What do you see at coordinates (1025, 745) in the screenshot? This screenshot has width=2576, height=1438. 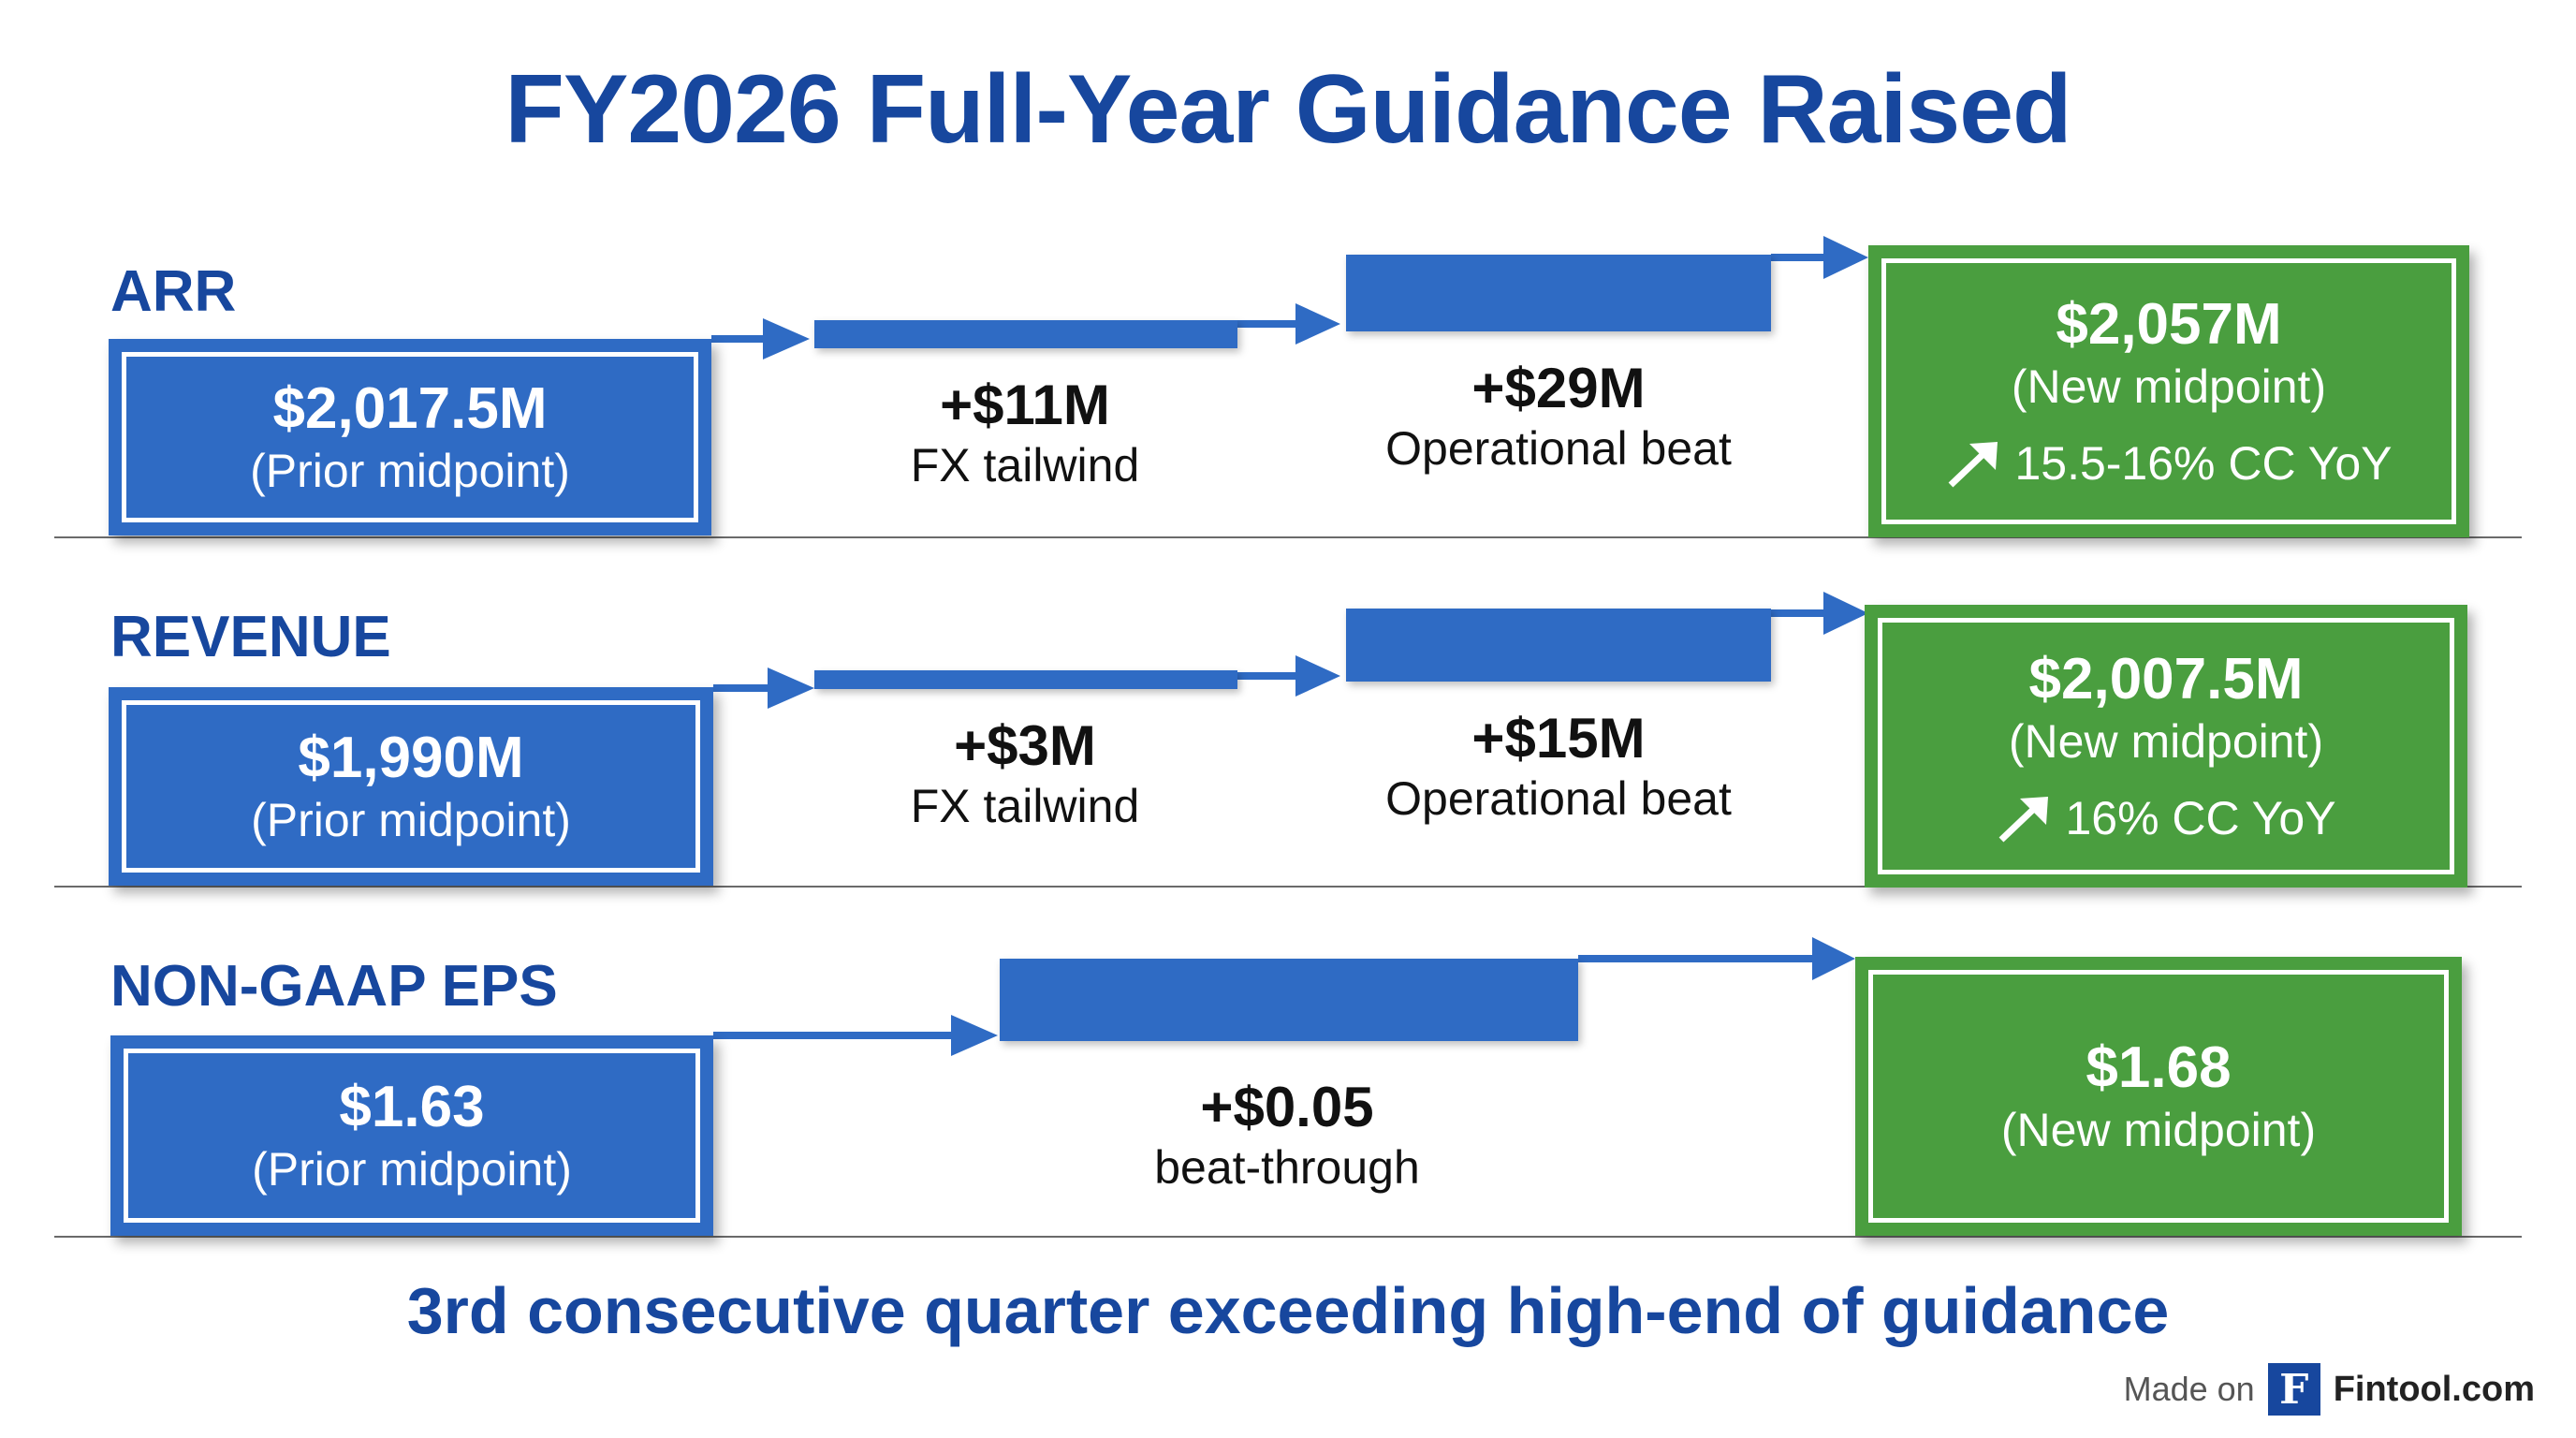 I see `revenue-step-fx-value: +$3M` at bounding box center [1025, 745].